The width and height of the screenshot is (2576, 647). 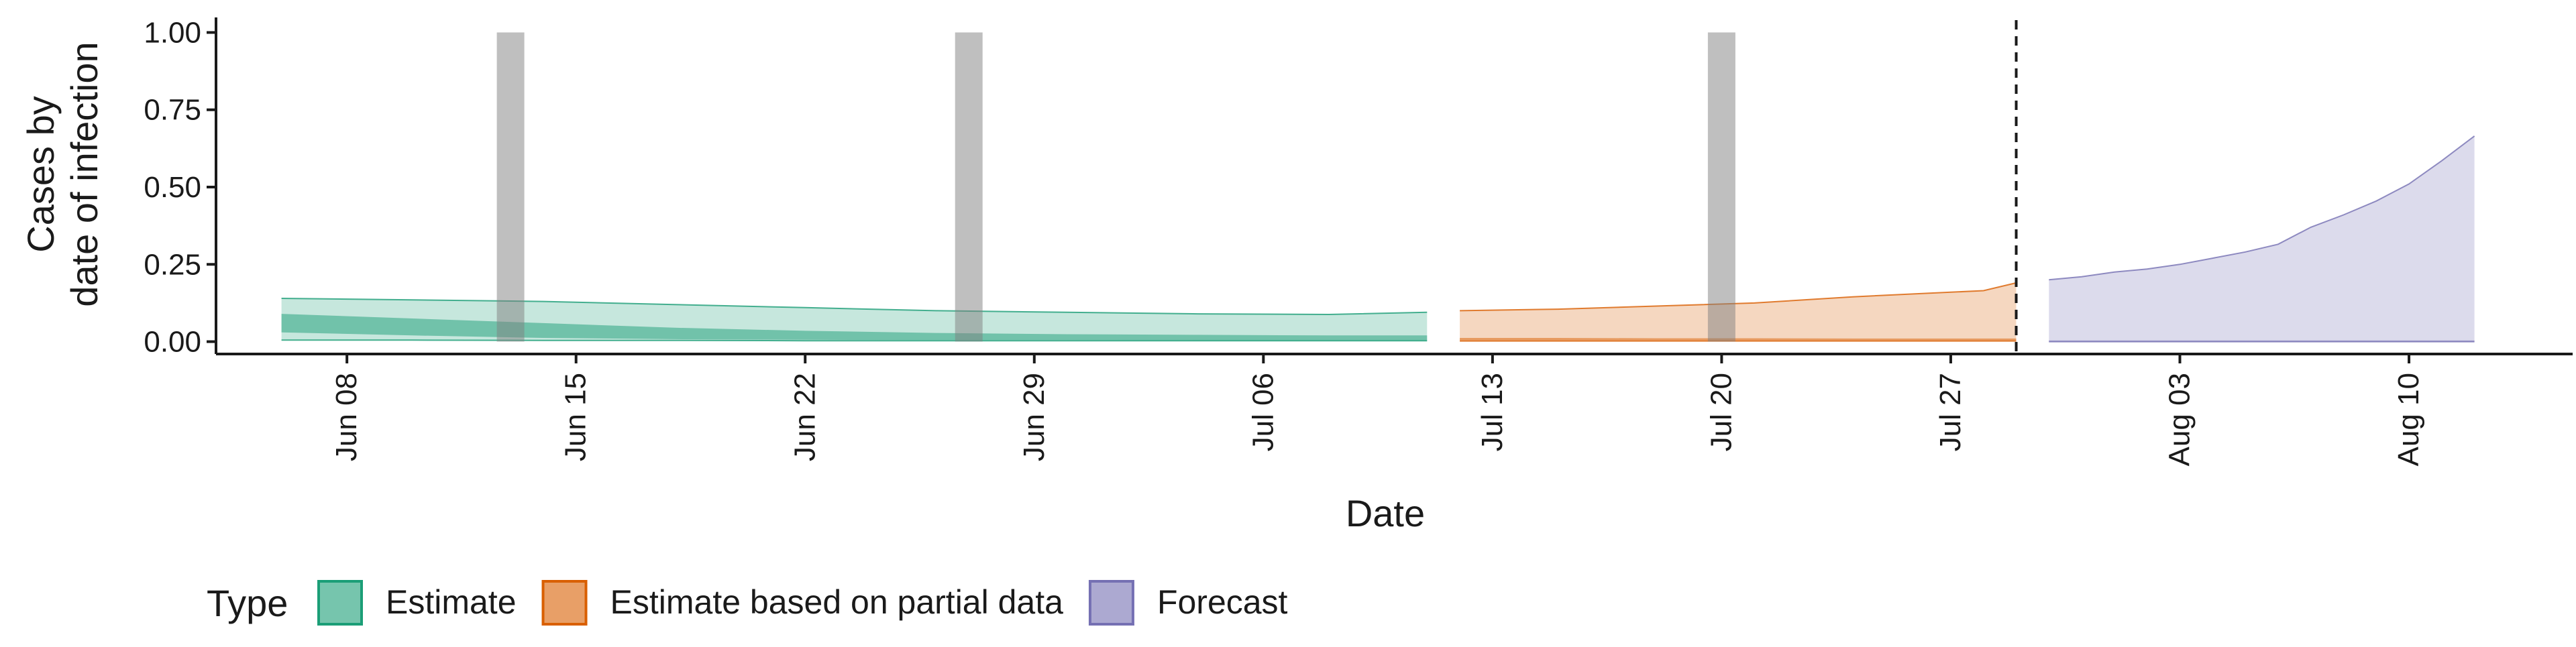 What do you see at coordinates (40, 174) in the screenshot?
I see `y-axis-title-line-1: Cases by` at bounding box center [40, 174].